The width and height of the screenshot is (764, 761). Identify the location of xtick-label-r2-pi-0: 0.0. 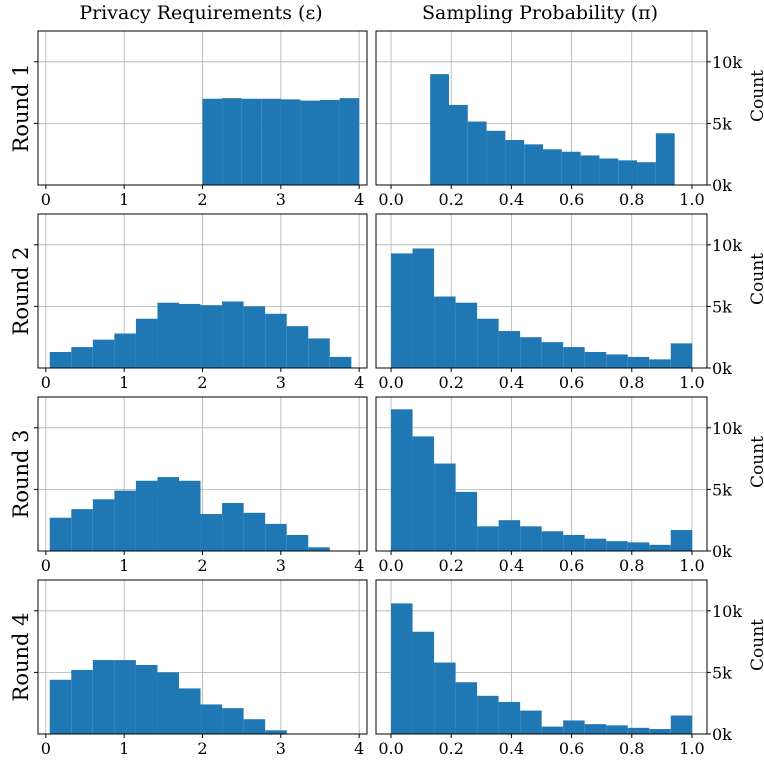
(390, 382).